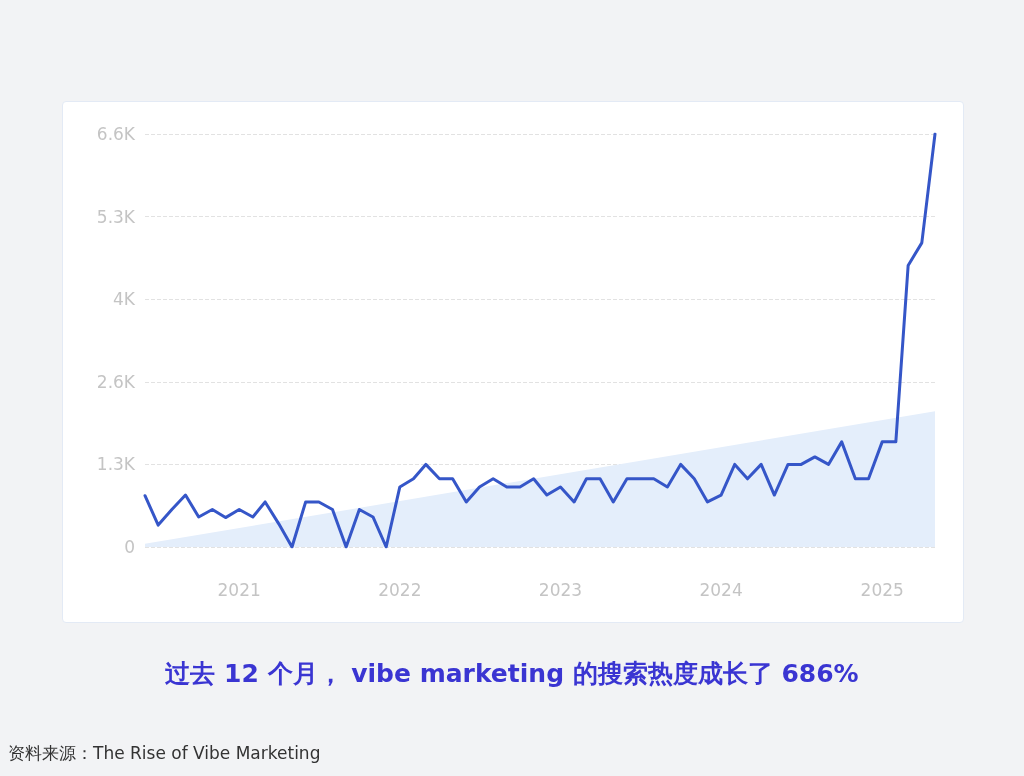 This screenshot has width=1024, height=776. I want to click on y-tick-label: 0, so click(129, 547).